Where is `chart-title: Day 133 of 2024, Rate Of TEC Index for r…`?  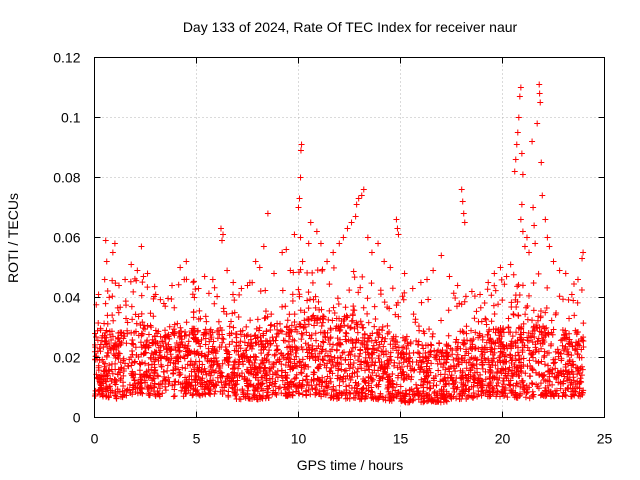 chart-title: Day 133 of 2024, Rate Of TEC Index for r… is located at coordinates (350, 27).